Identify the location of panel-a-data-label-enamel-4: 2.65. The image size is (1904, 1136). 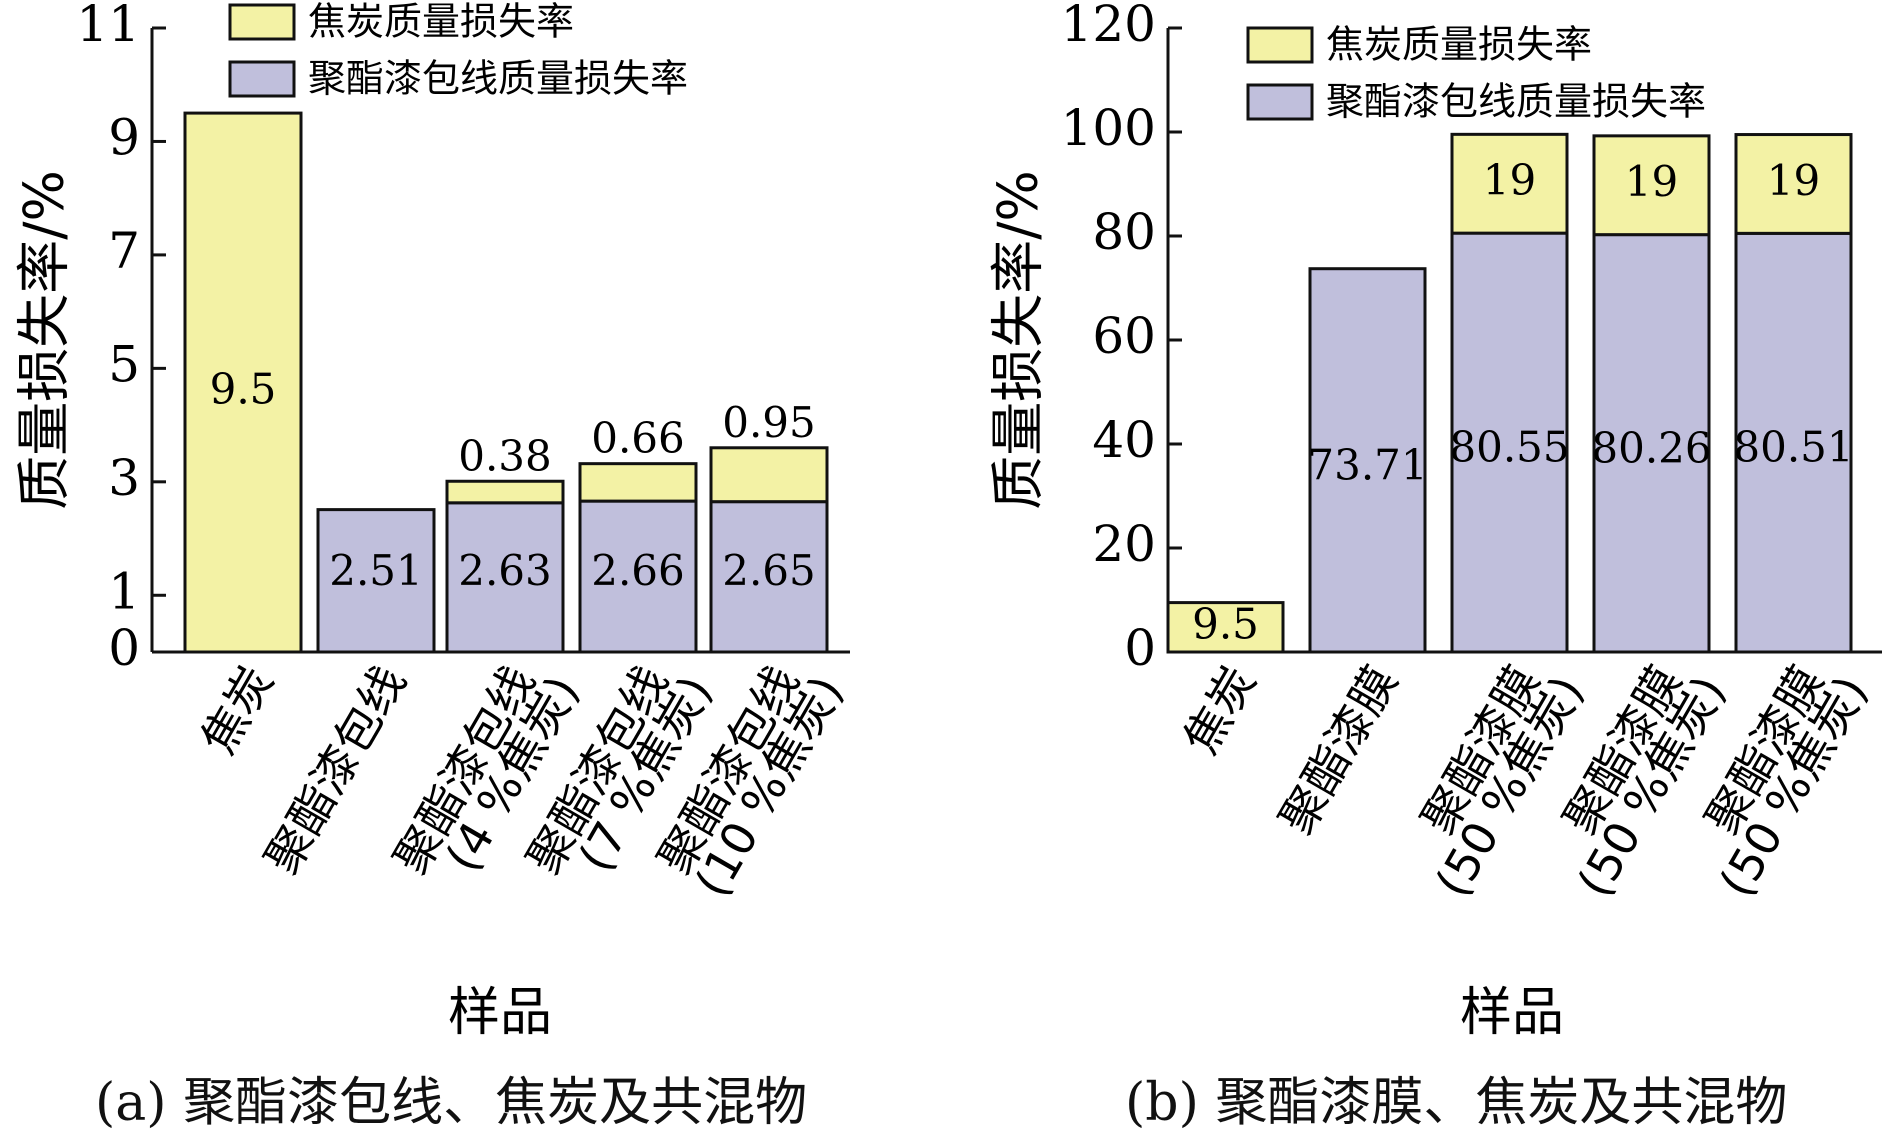
(769, 570).